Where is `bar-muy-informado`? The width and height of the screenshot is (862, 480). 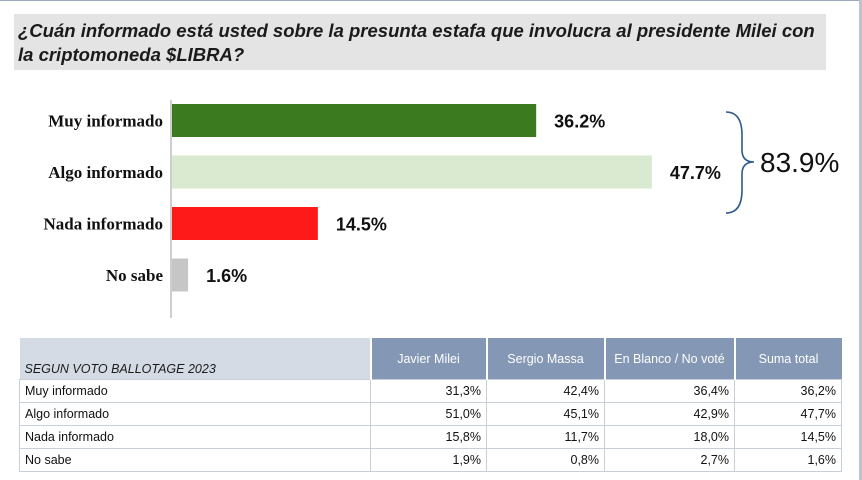
bar-muy-informado is located at coordinates (354, 120).